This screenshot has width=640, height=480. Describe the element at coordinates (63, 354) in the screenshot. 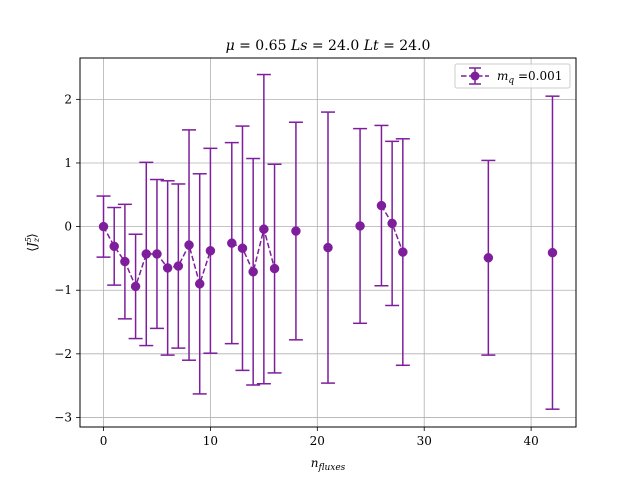

I see `y-tick-label: −2` at that location.